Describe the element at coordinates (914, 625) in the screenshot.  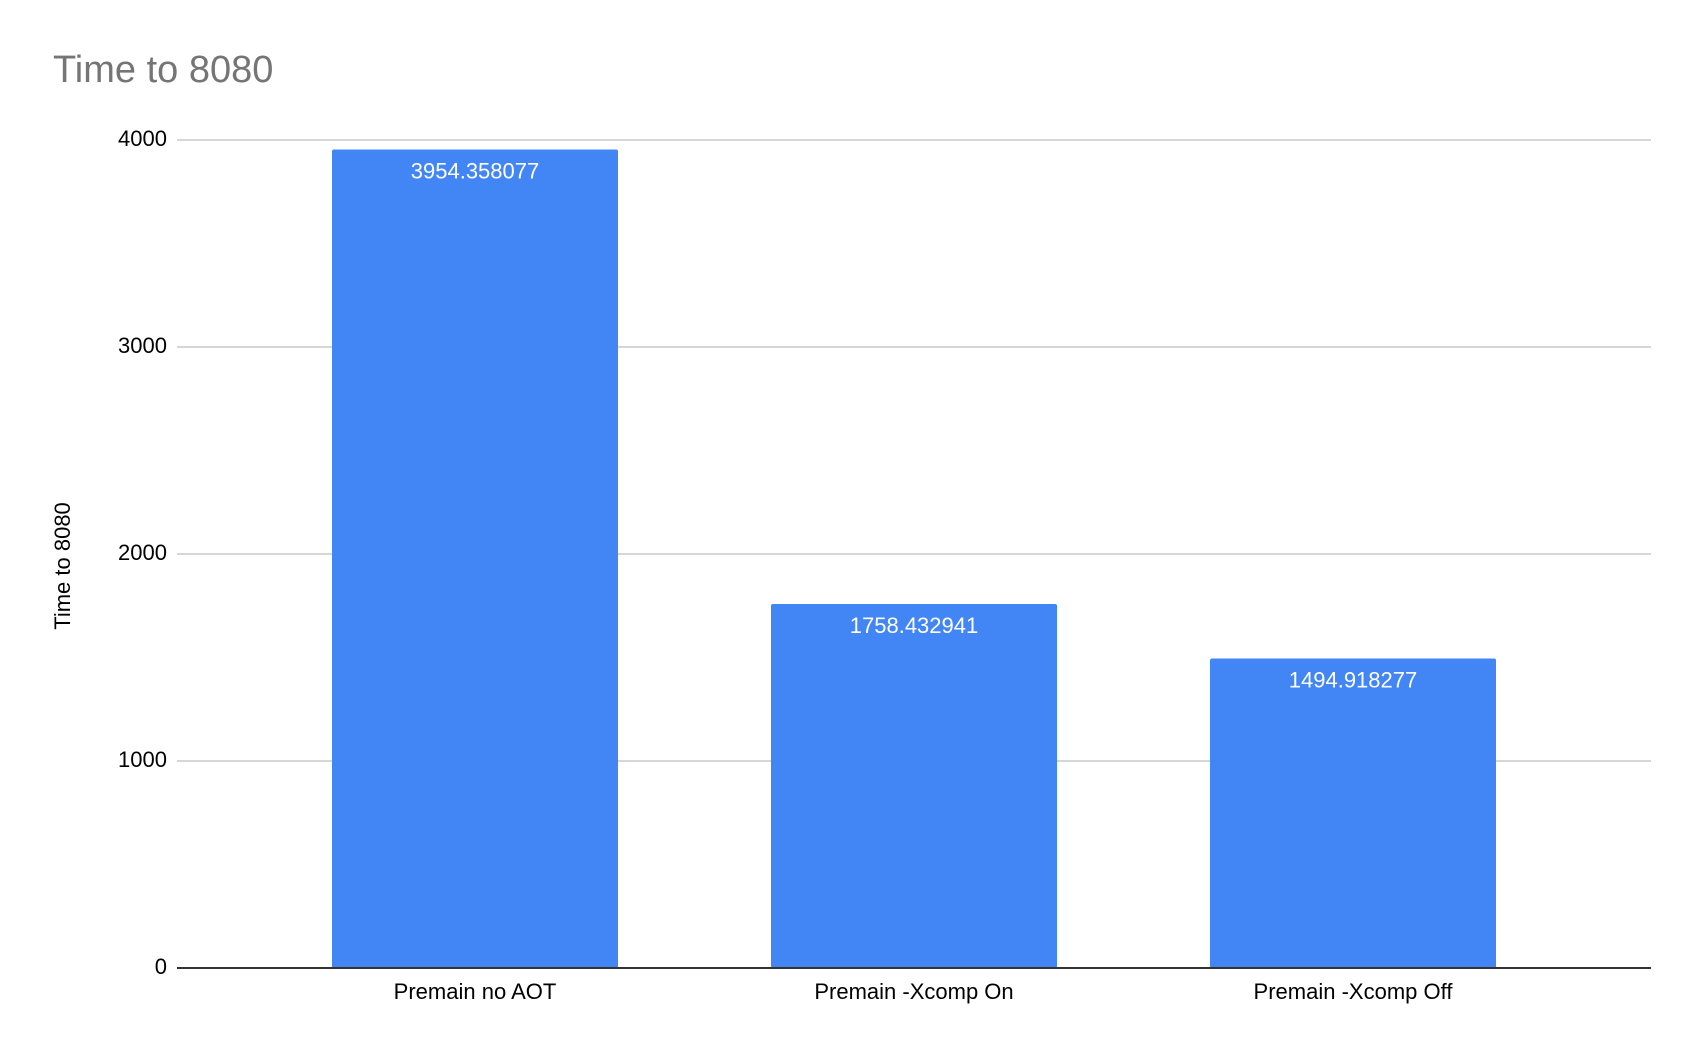
I see `value-label: 1758.432941` at that location.